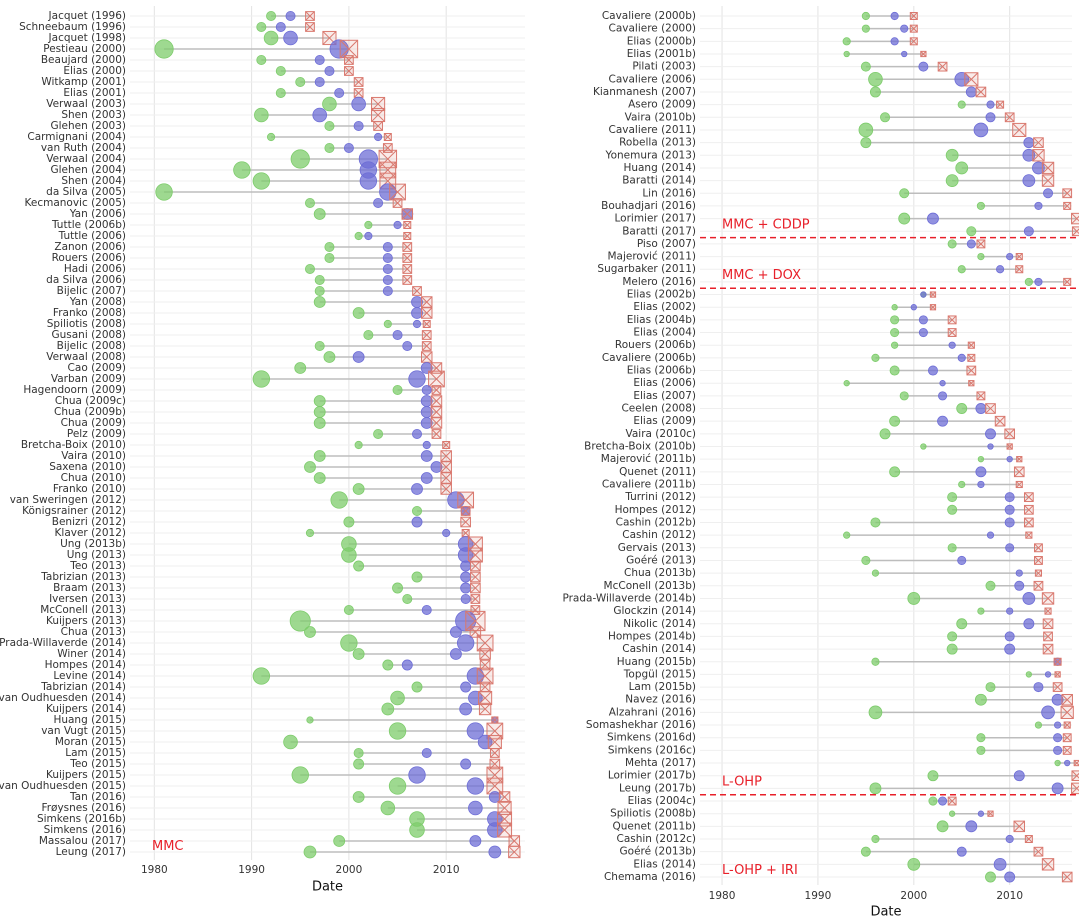  I want to click on group-label: MMC + CDDP, so click(766, 224).